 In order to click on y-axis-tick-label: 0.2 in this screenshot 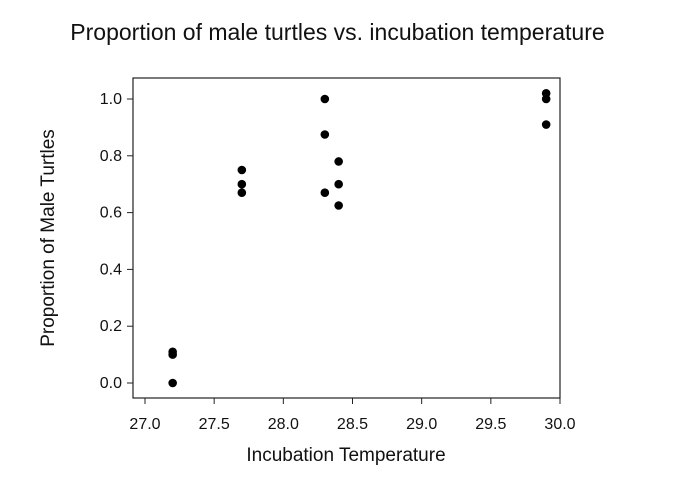, I will do `click(111, 326)`.